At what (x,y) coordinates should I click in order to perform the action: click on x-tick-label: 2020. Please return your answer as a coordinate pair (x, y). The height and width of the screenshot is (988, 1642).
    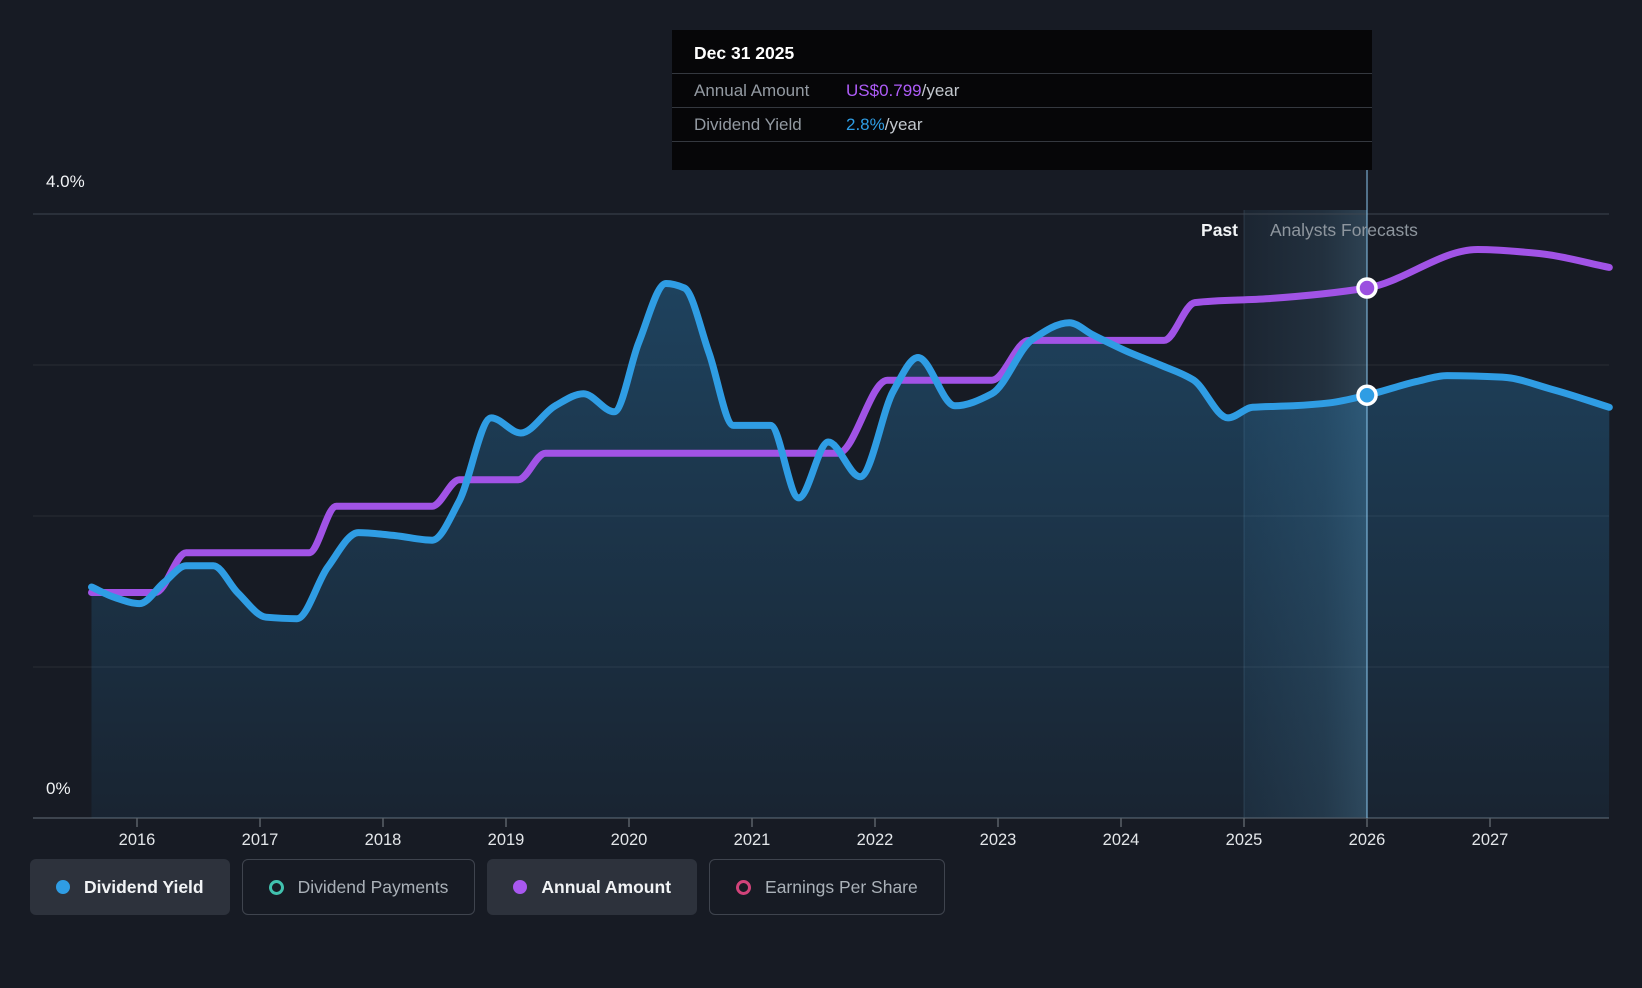
    Looking at the image, I should click on (629, 840).